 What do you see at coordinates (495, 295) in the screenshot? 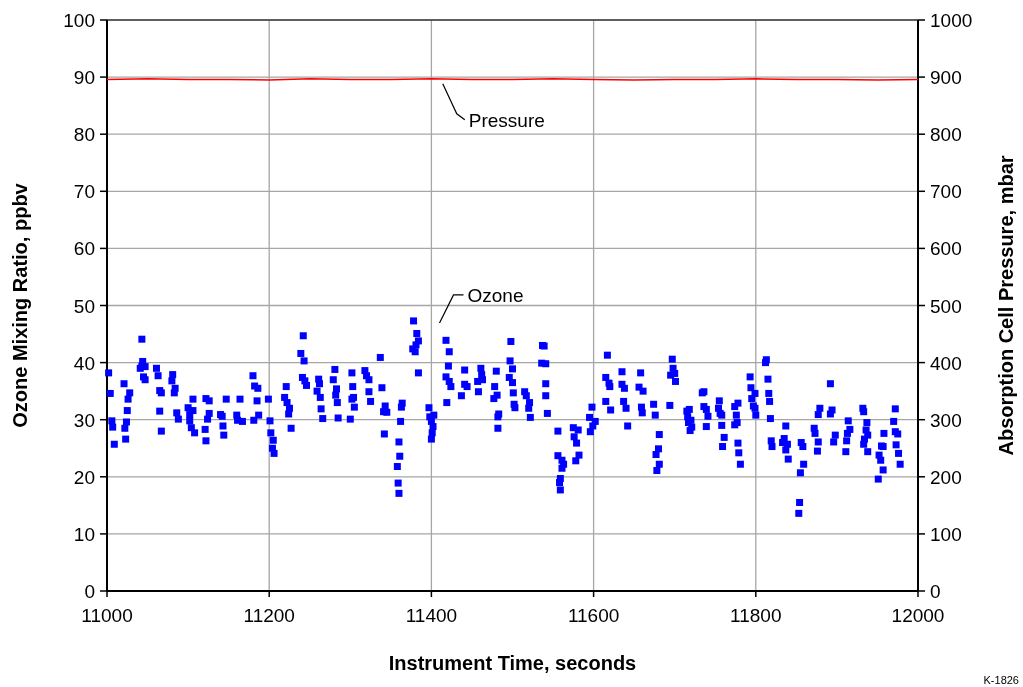
I see `series-label: Ozone` at bounding box center [495, 295].